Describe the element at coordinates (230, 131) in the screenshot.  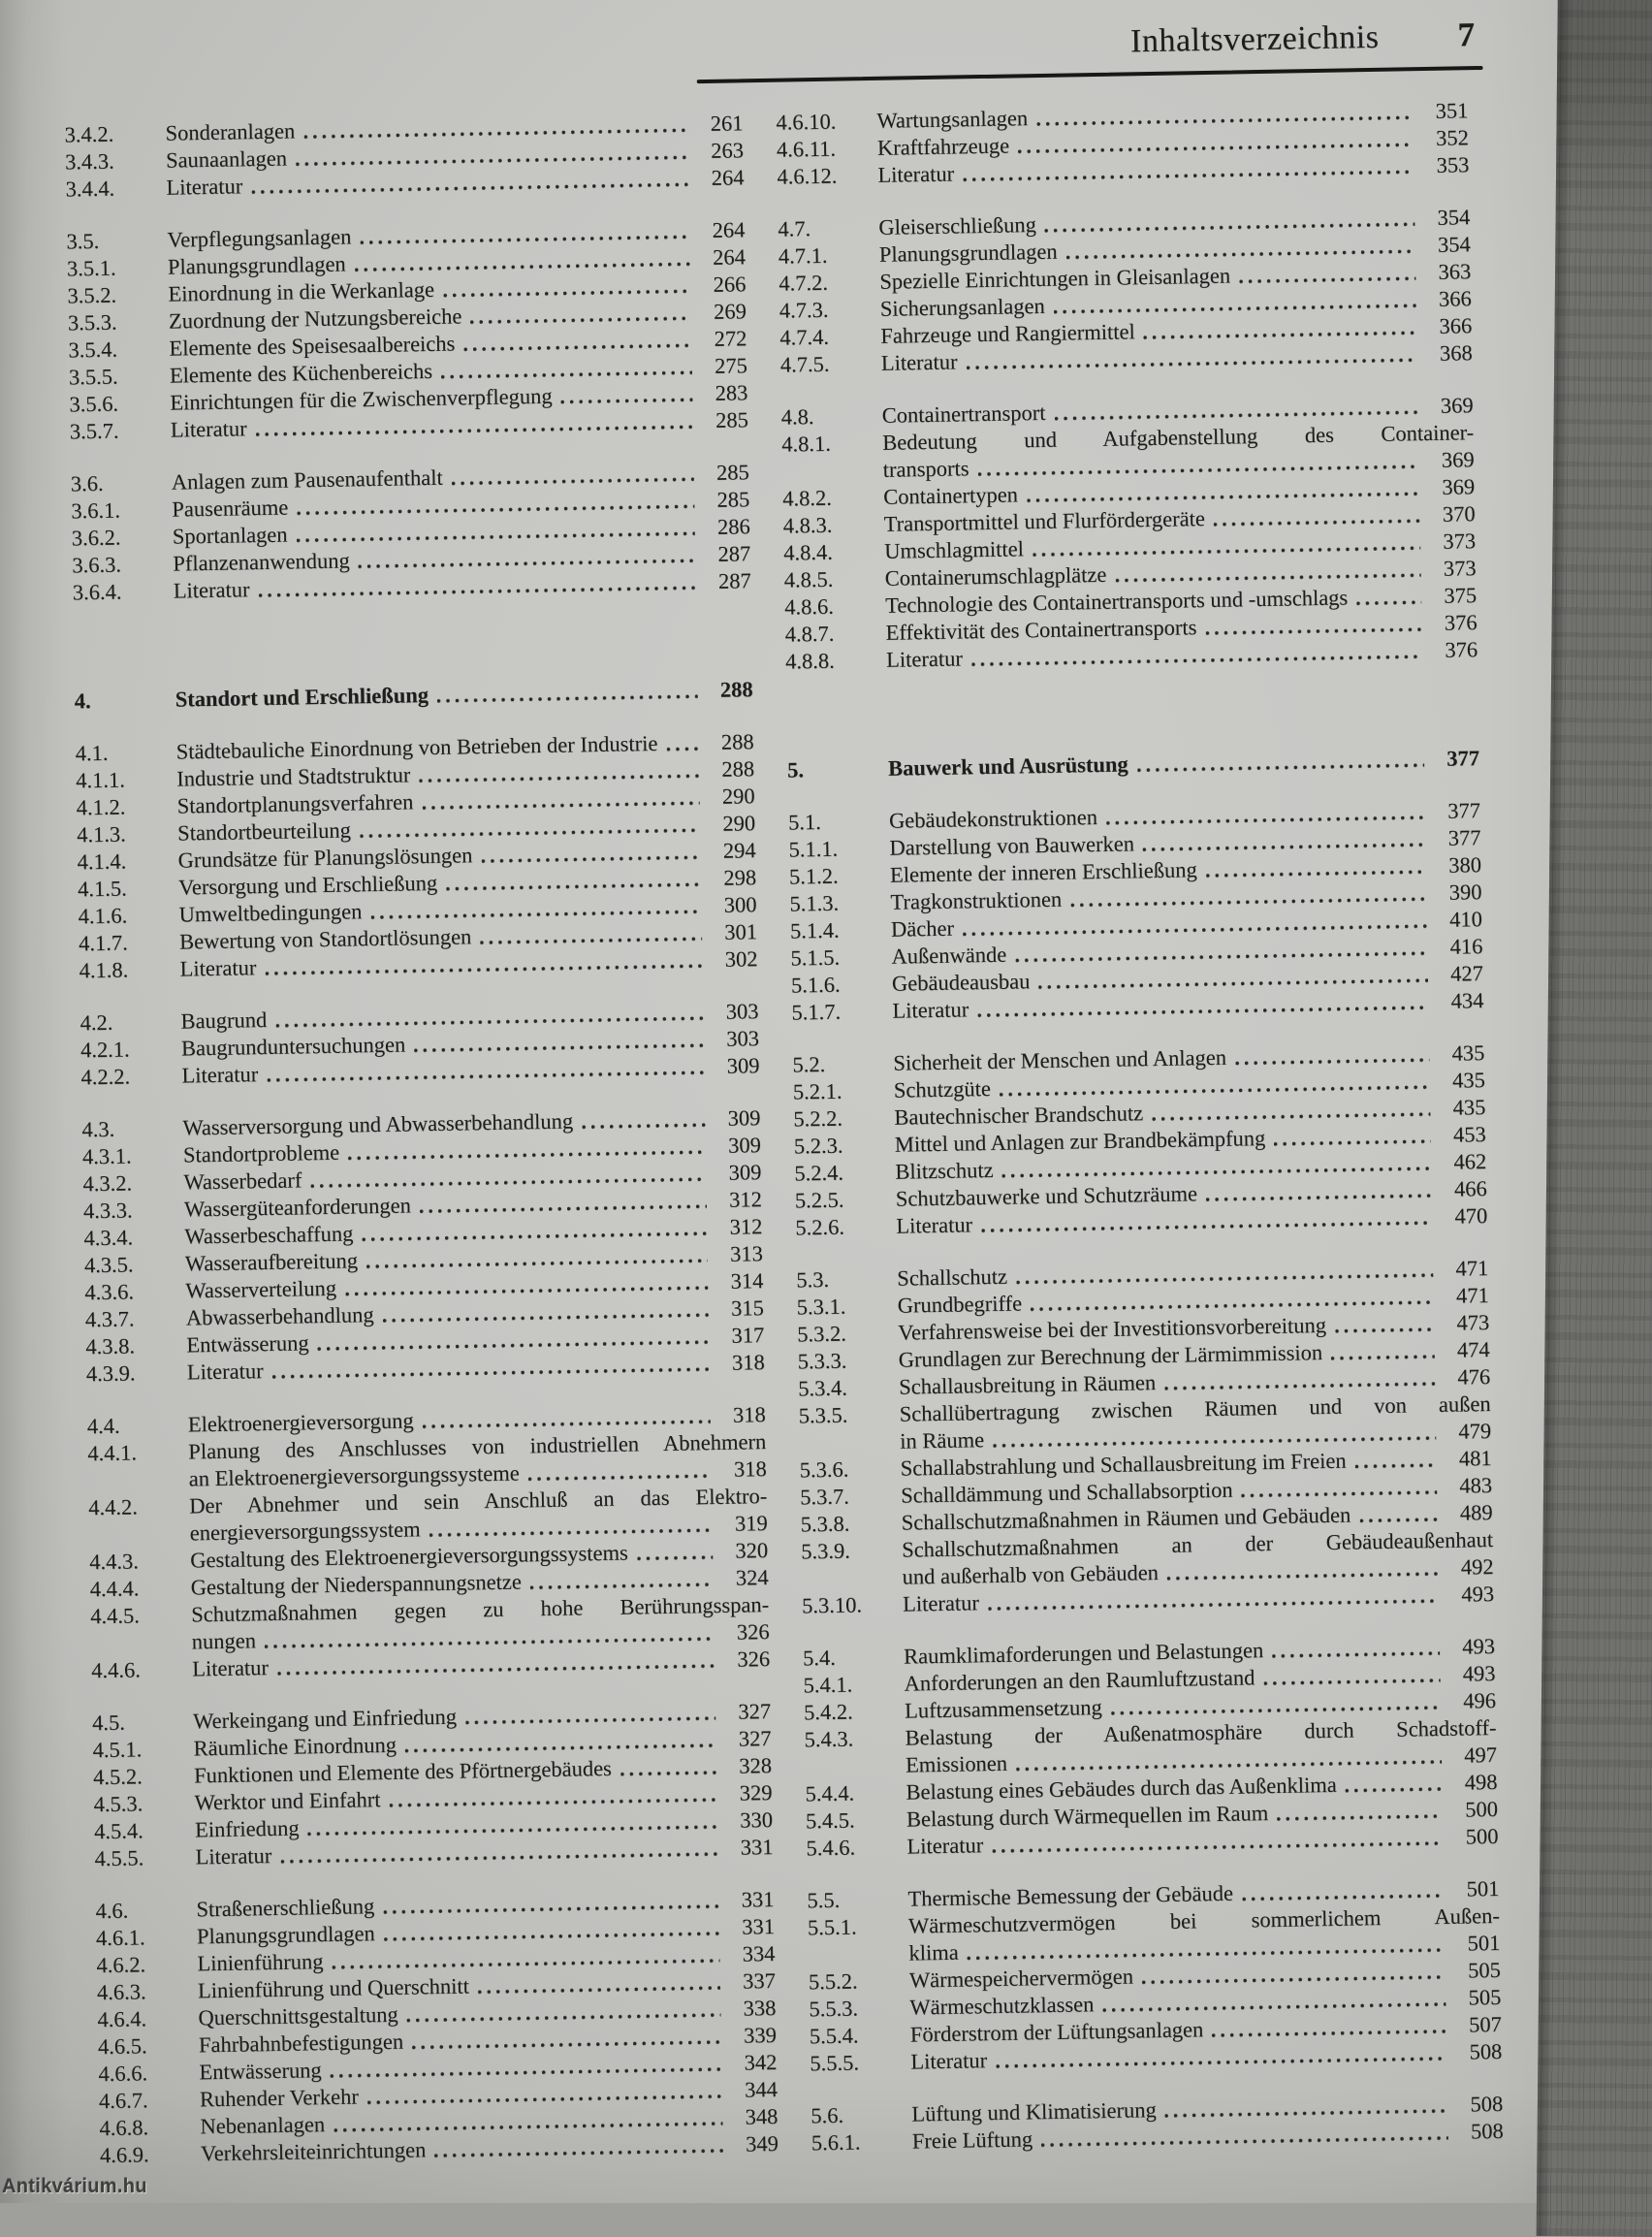
I see `toc-entry-title: Sonderanlagen` at that location.